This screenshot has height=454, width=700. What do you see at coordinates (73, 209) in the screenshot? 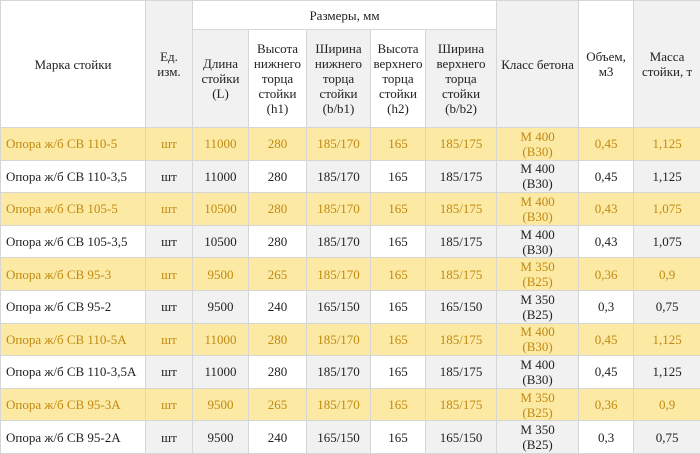
I see `brand-cell: Опора ж/б СВ 105-5` at bounding box center [73, 209].